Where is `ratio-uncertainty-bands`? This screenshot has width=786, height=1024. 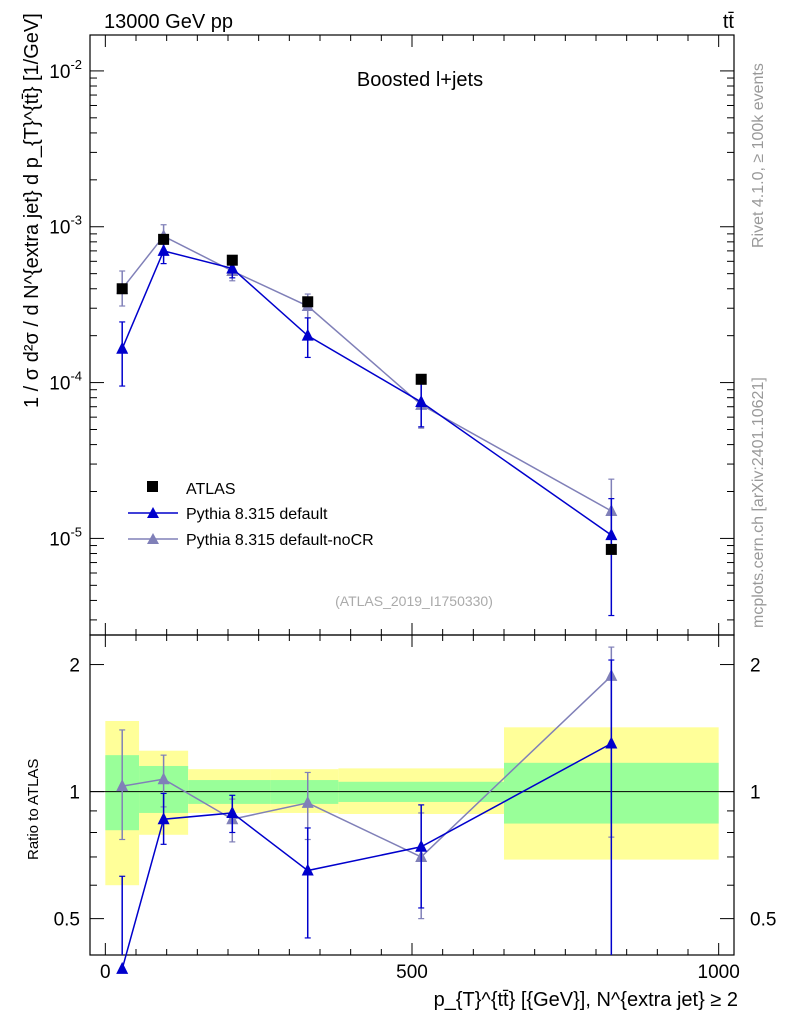
ratio-uncertainty-bands is located at coordinates (412, 803).